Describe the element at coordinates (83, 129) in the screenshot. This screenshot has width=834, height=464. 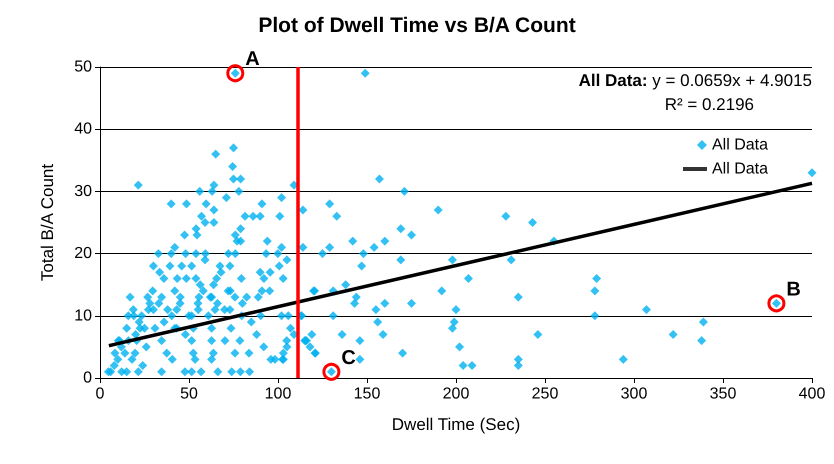
I see `y-tick-label: 40` at that location.